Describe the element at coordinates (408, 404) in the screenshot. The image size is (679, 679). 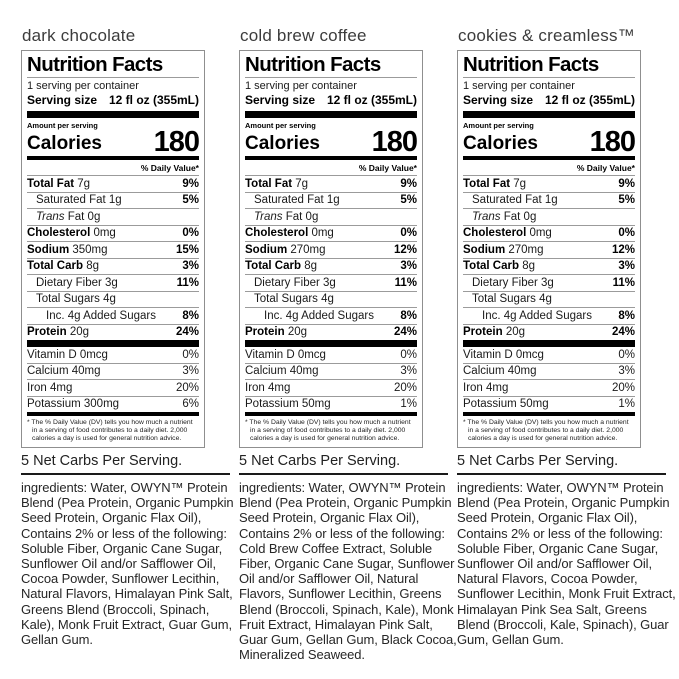
I see `nutrient-daily-value: 1%` at that location.